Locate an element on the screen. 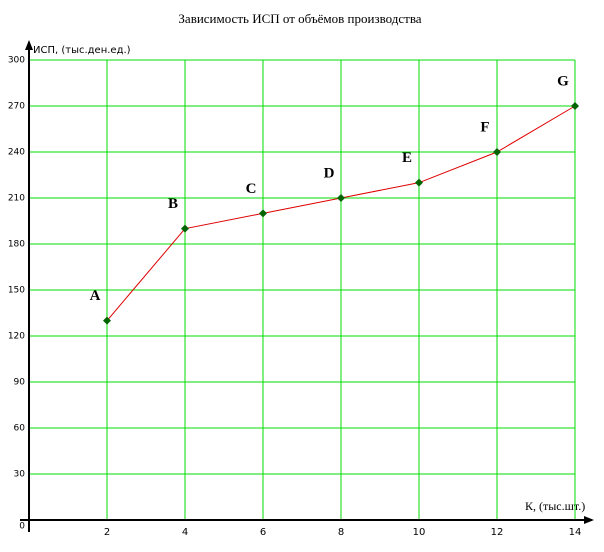  x-tick-label: 2 is located at coordinates (107, 532).